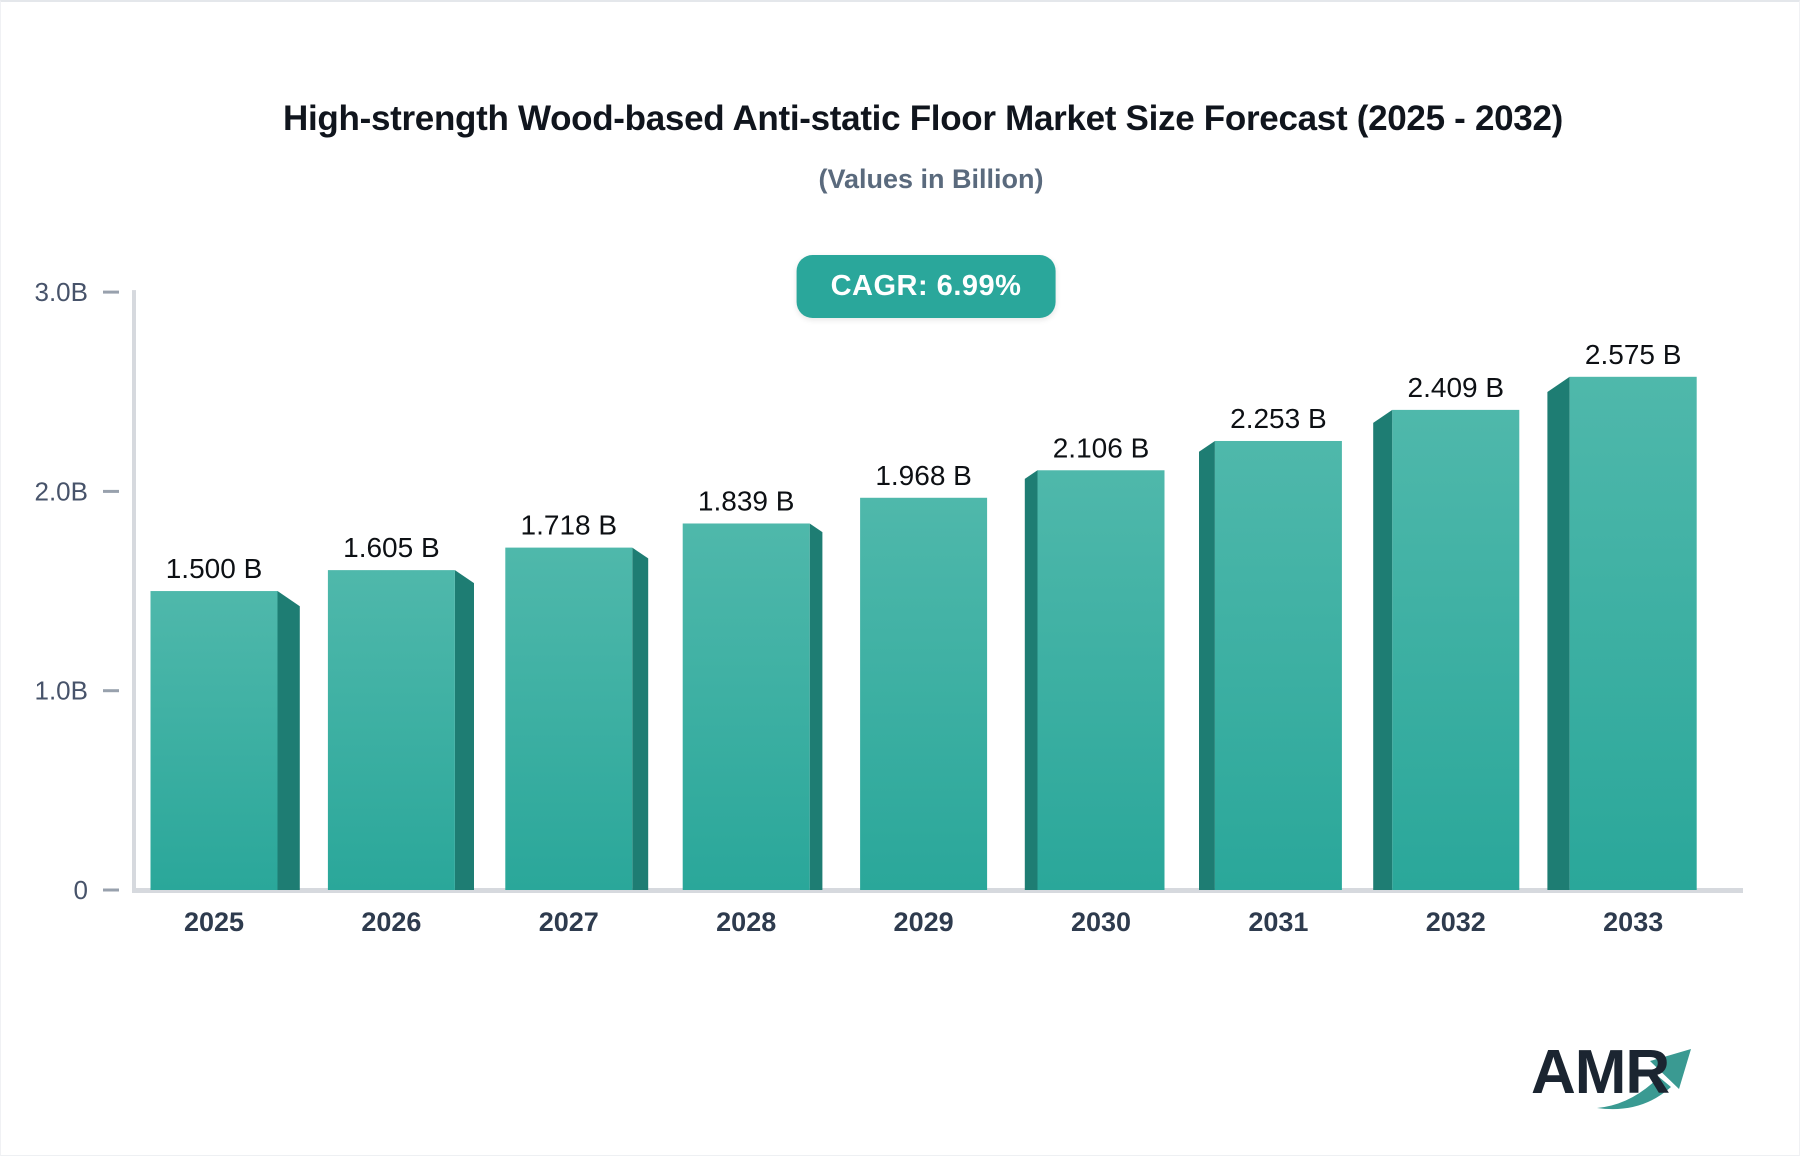 The width and height of the screenshot is (1800, 1156). I want to click on x-axis-label: 2033, so click(1633, 922).